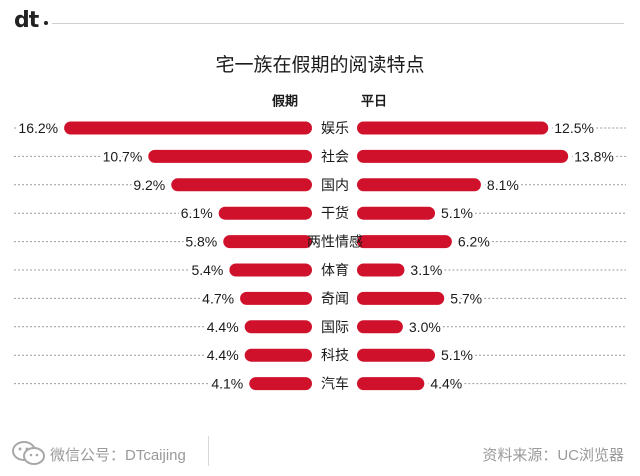 The image size is (640, 476). Describe the element at coordinates (335, 355) in the screenshot. I see `category-label: 科技` at that location.